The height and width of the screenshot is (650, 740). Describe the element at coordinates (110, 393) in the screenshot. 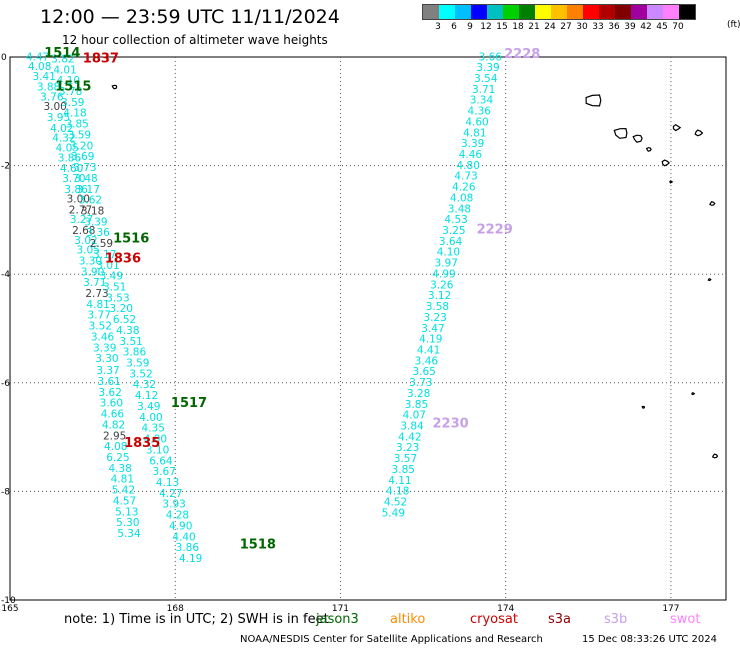

I see `swh-value: 3.62` at that location.